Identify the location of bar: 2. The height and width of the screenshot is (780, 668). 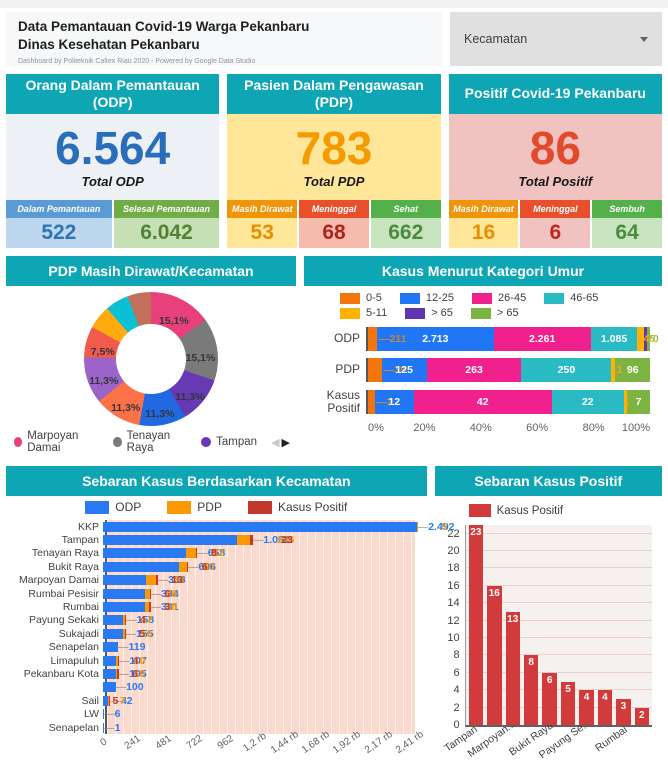
(641, 716).